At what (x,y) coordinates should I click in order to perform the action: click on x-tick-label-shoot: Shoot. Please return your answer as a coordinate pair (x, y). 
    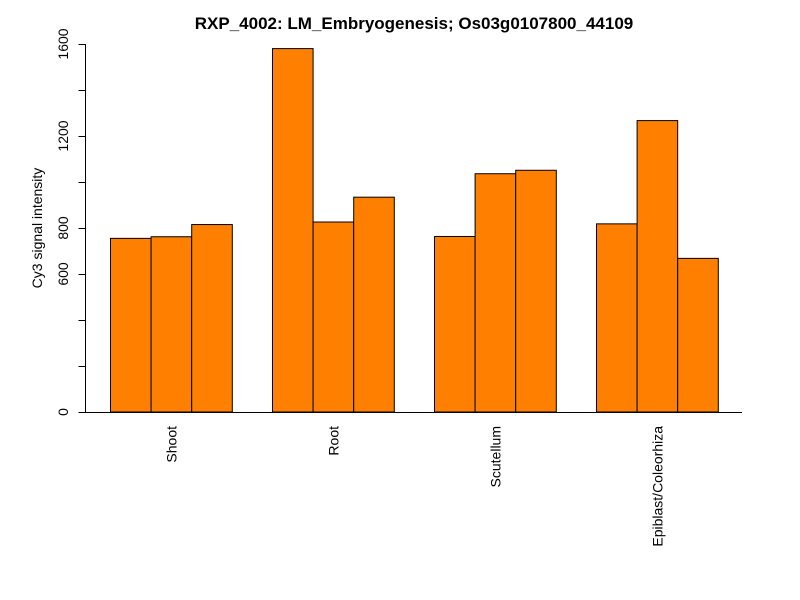
    Looking at the image, I should click on (171, 444).